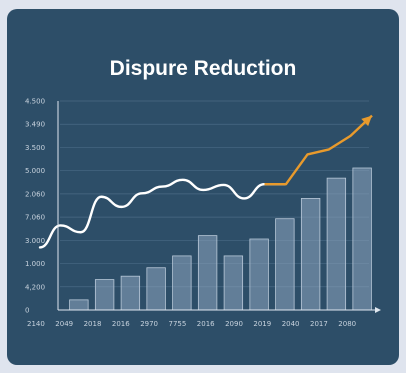  Describe the element at coordinates (35, 287) in the screenshot. I see `y-tick-label: 4,200` at that location.